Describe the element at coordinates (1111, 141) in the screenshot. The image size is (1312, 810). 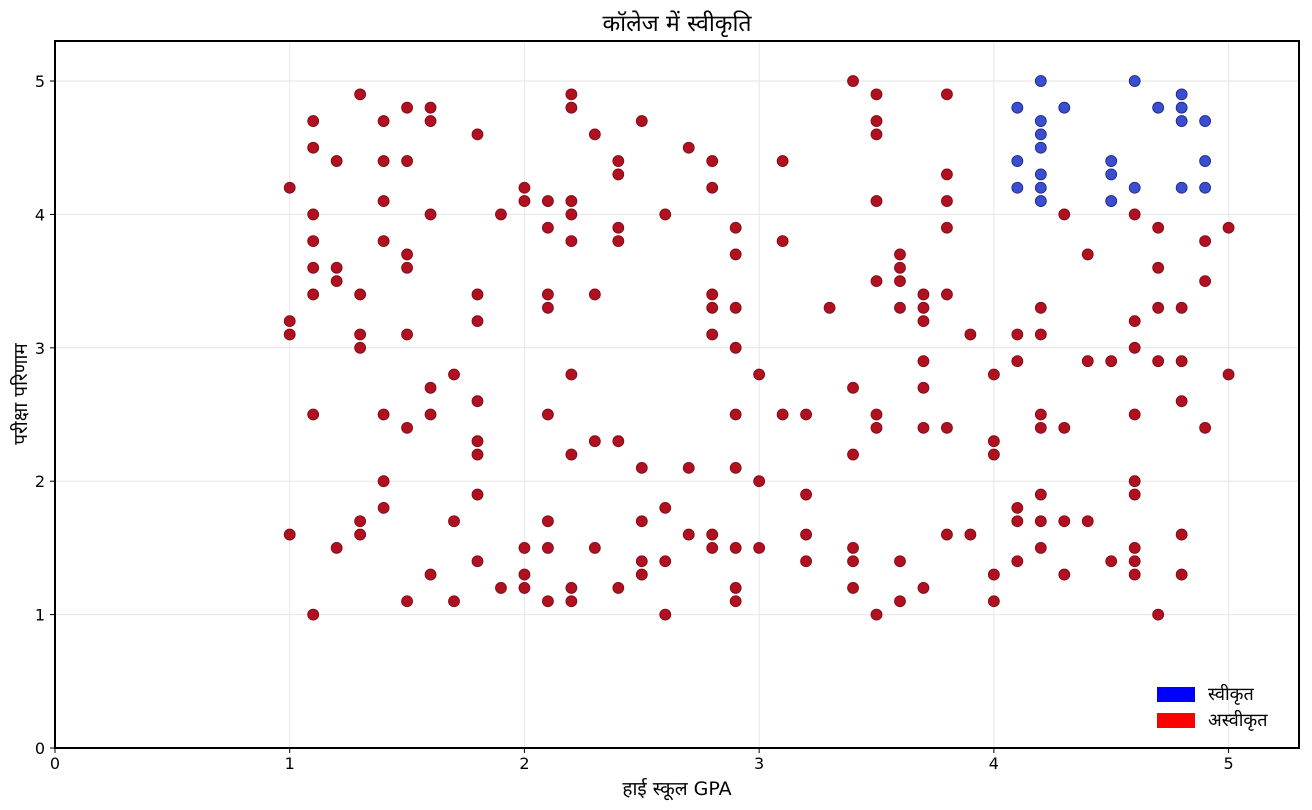
I see `series-accepted` at that location.